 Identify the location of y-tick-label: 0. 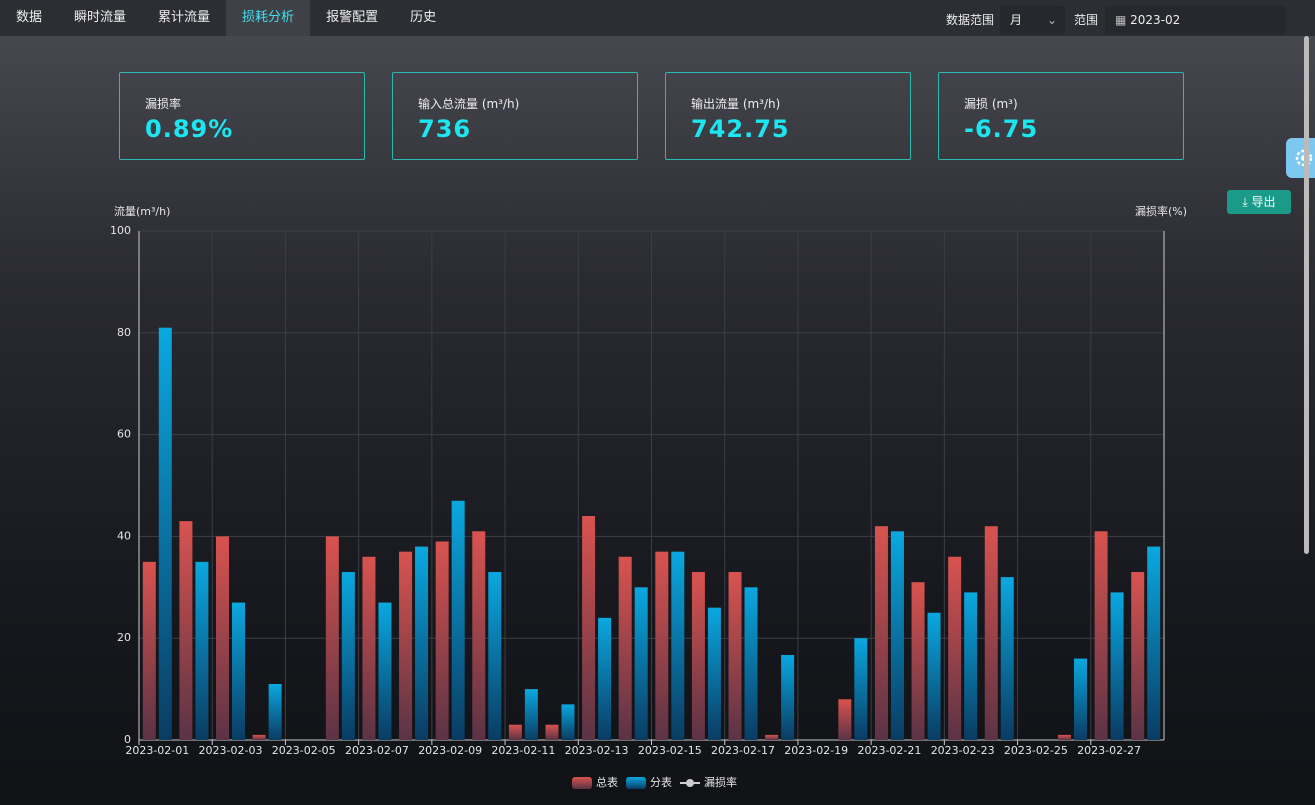
(127, 739).